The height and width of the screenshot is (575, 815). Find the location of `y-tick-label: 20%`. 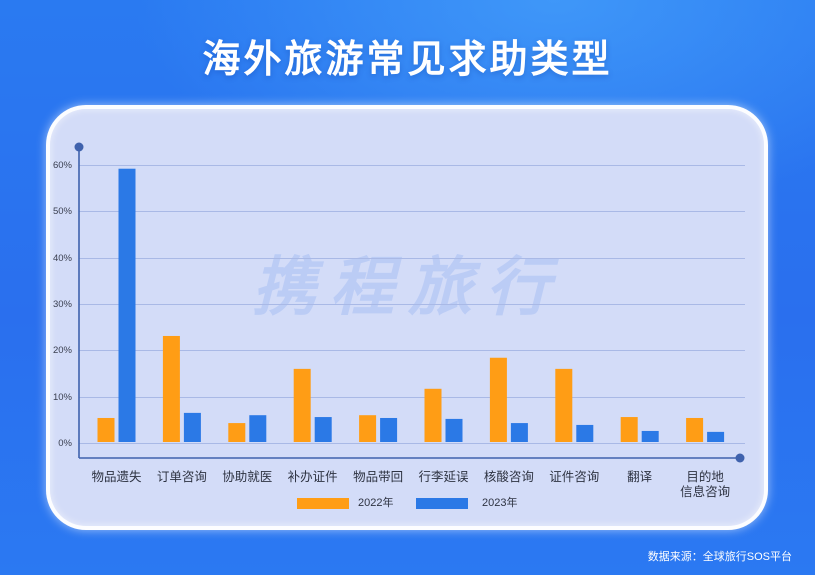

y-tick-label: 20% is located at coordinates (62, 350).